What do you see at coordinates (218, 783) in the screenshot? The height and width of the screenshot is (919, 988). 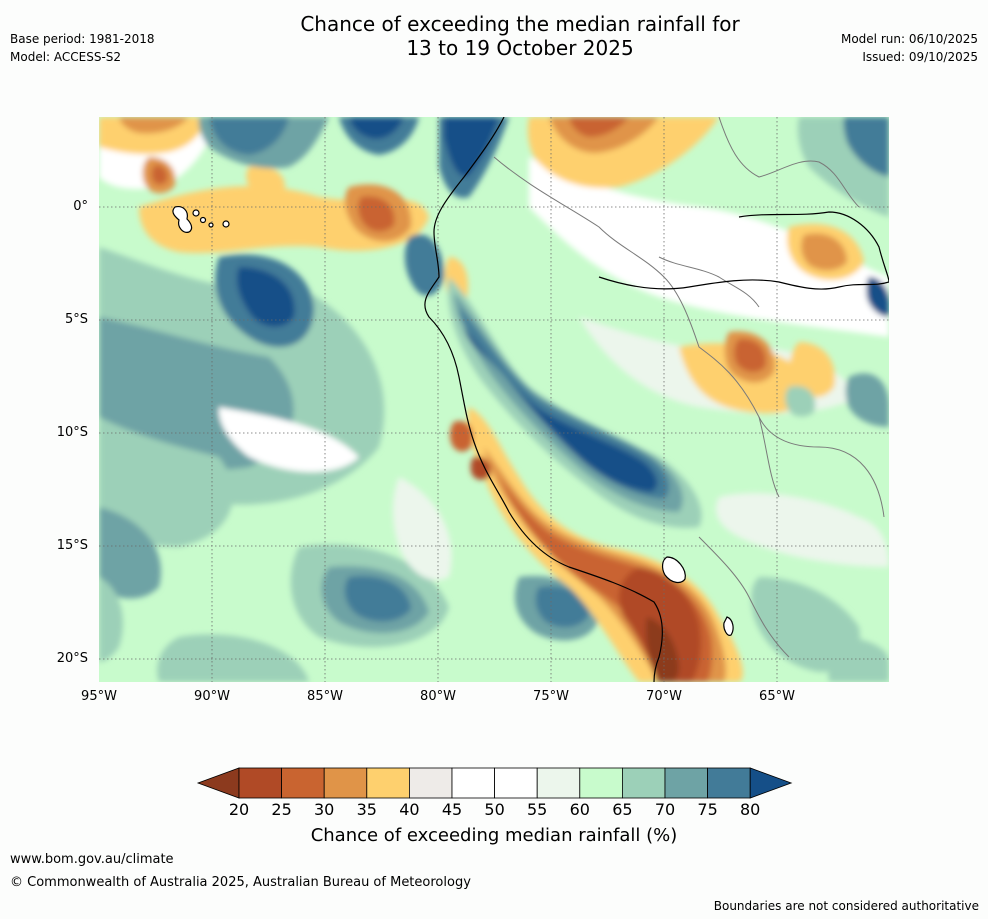 I see `colorbar-extend-low` at bounding box center [218, 783].